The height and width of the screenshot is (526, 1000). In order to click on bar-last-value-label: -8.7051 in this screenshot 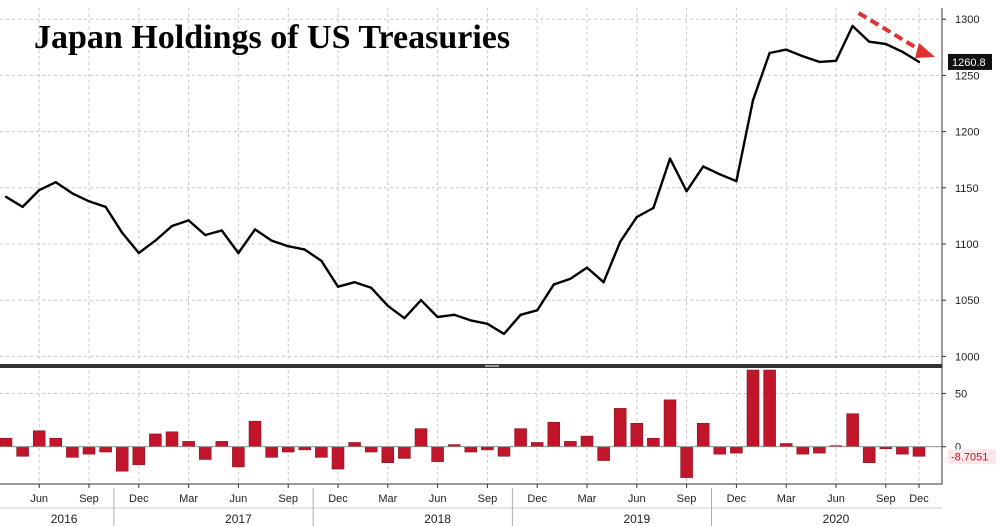, I will do `click(969, 457)`.